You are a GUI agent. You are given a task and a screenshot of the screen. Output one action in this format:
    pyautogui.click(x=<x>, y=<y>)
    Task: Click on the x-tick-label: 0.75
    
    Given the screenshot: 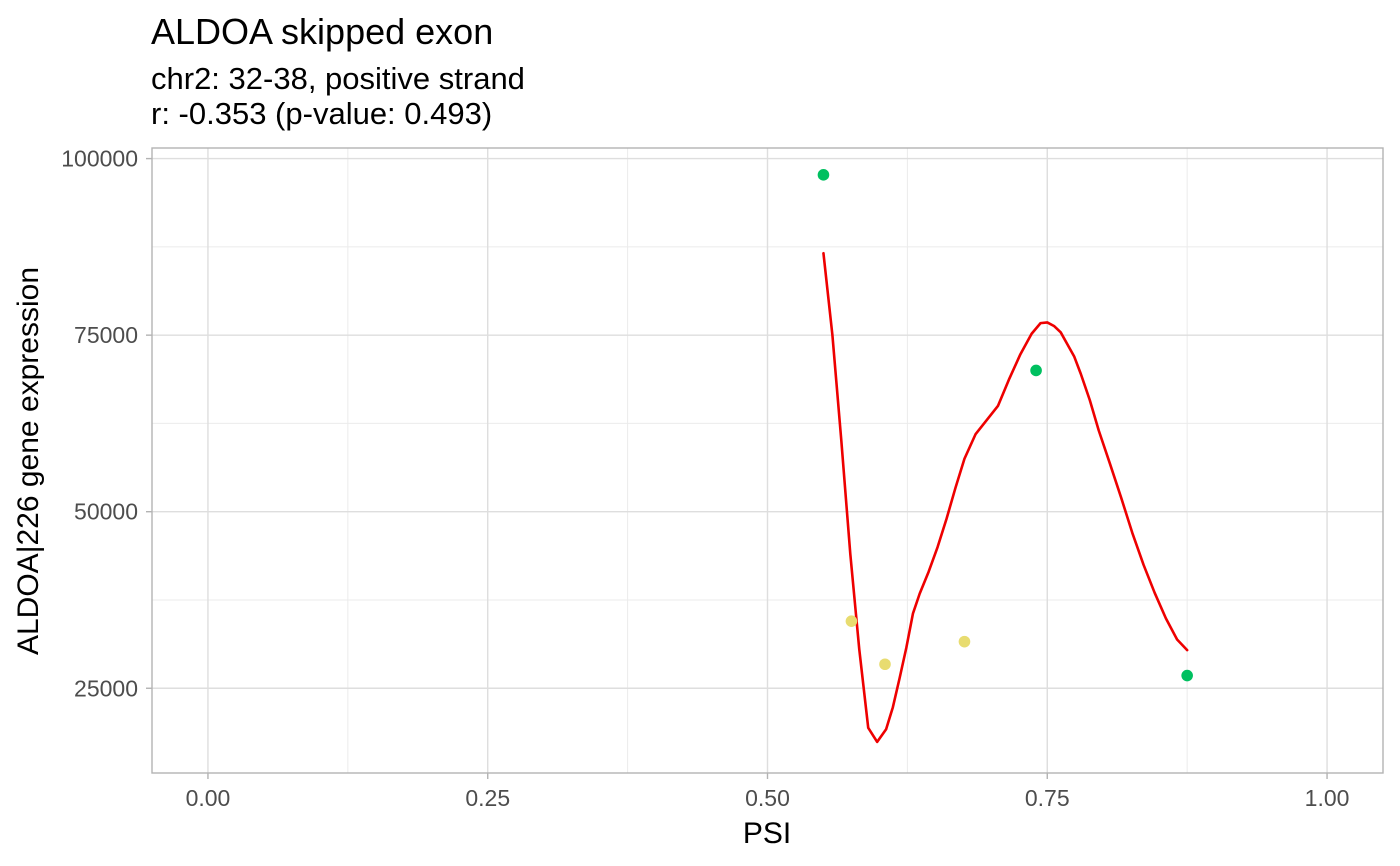 What is the action you would take?
    pyautogui.click(x=1047, y=798)
    